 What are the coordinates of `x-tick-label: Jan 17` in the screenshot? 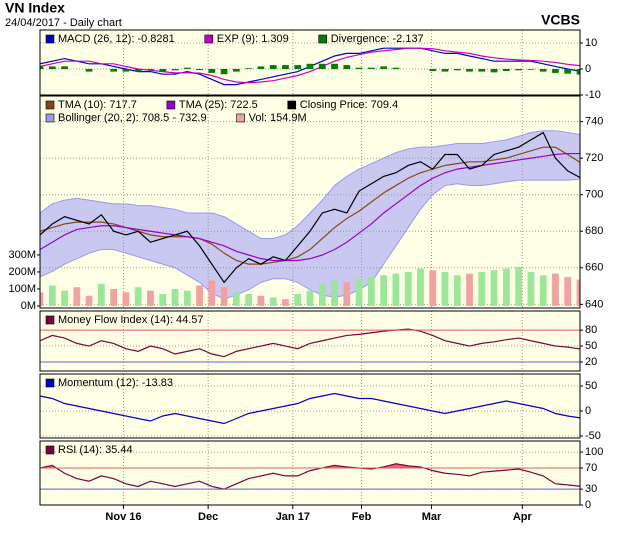 It's located at (293, 517).